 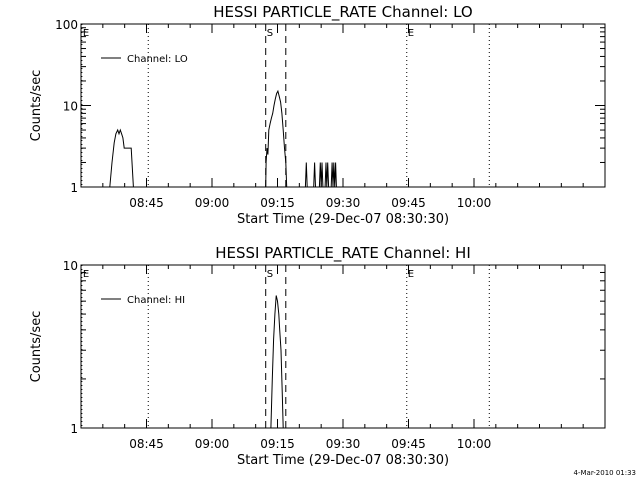 I want to click on footer-date: 4-Mar-2010 01:33, so click(x=605, y=473).